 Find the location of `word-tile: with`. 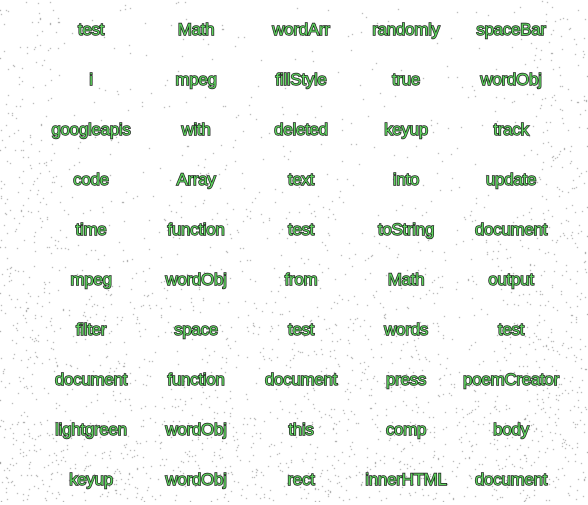

word-tile: with is located at coordinates (196, 129).